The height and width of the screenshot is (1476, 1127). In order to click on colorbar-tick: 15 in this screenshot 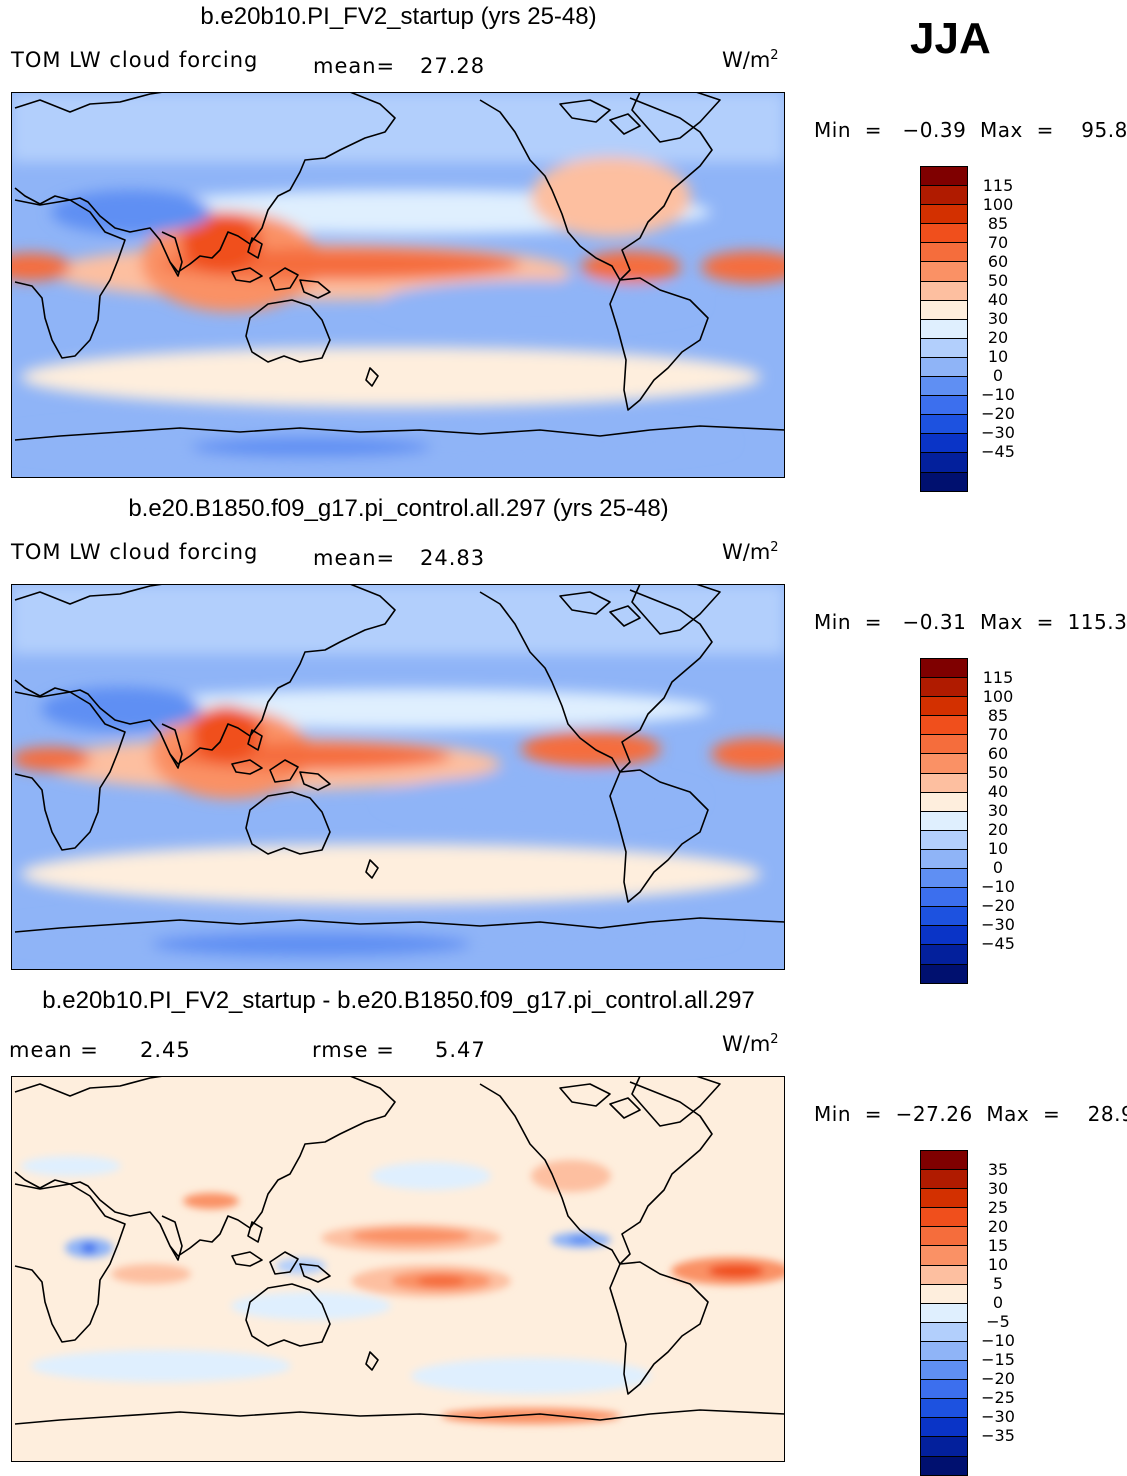, I will do `click(998, 1245)`.